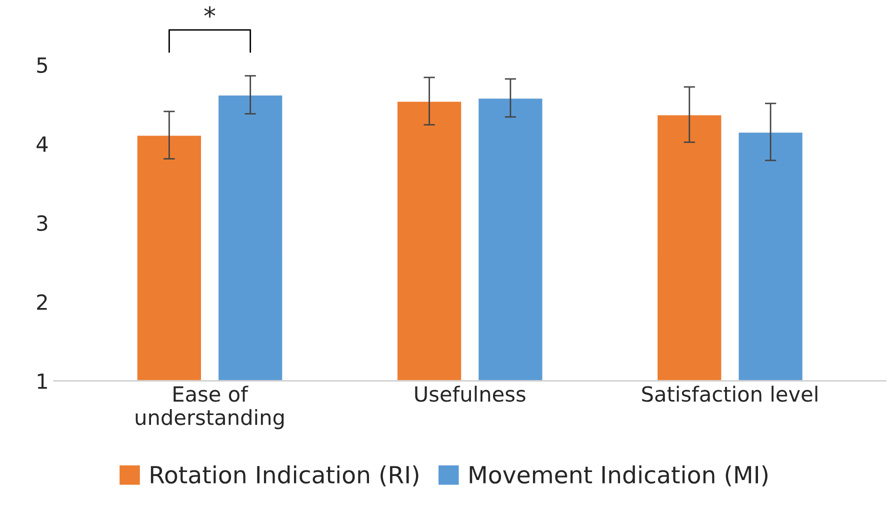 This screenshot has height=514, width=895. Describe the element at coordinates (42, 223) in the screenshot. I see `y-tick-label: 3` at that location.